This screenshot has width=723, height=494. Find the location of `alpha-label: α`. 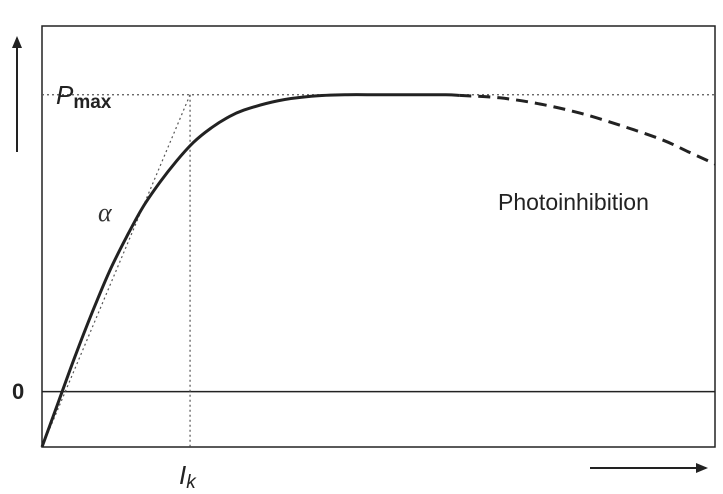

alpha-label: α is located at coordinates (105, 212).